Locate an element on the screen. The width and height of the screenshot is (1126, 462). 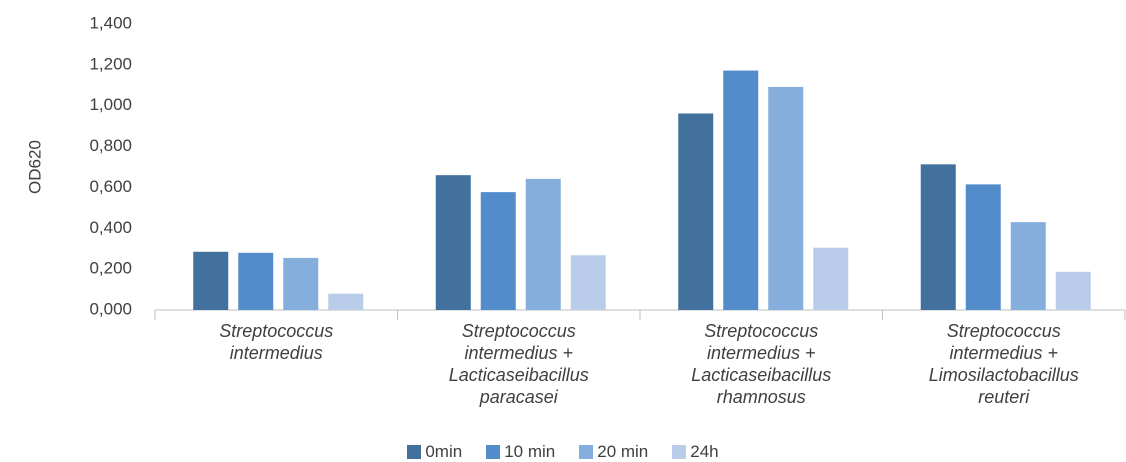
y-tick-label: 0,000 is located at coordinates (110, 308).